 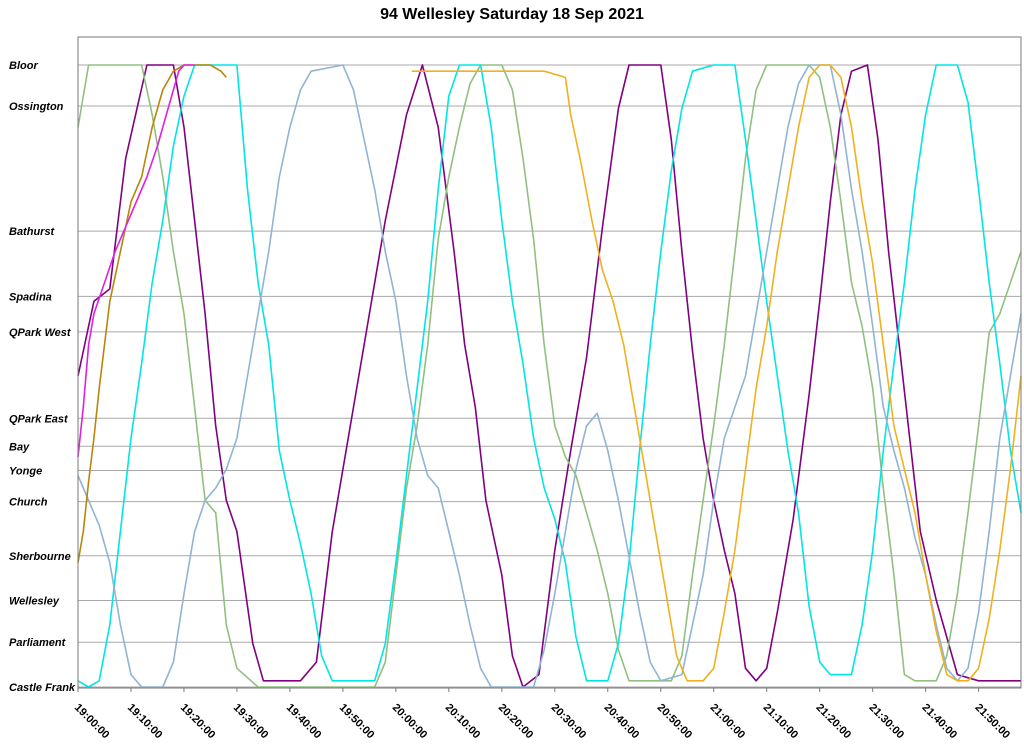 What do you see at coordinates (516, 722) in the screenshot?
I see `time-tick-label: 20:20:00` at bounding box center [516, 722].